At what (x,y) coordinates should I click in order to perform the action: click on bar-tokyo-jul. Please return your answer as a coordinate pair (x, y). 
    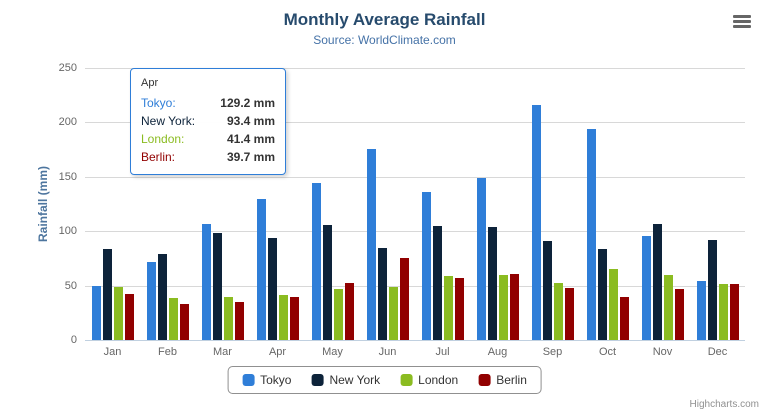
    Looking at the image, I should click on (426, 266).